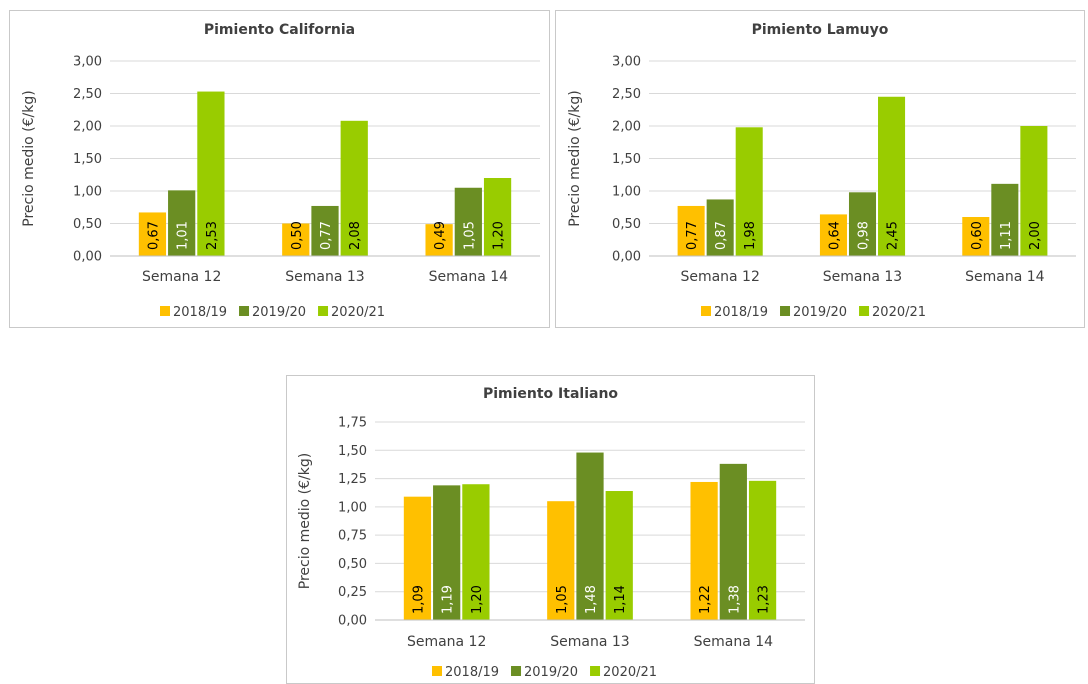  Describe the element at coordinates (734, 599) in the screenshot. I see `data-label: 1,38` at that location.